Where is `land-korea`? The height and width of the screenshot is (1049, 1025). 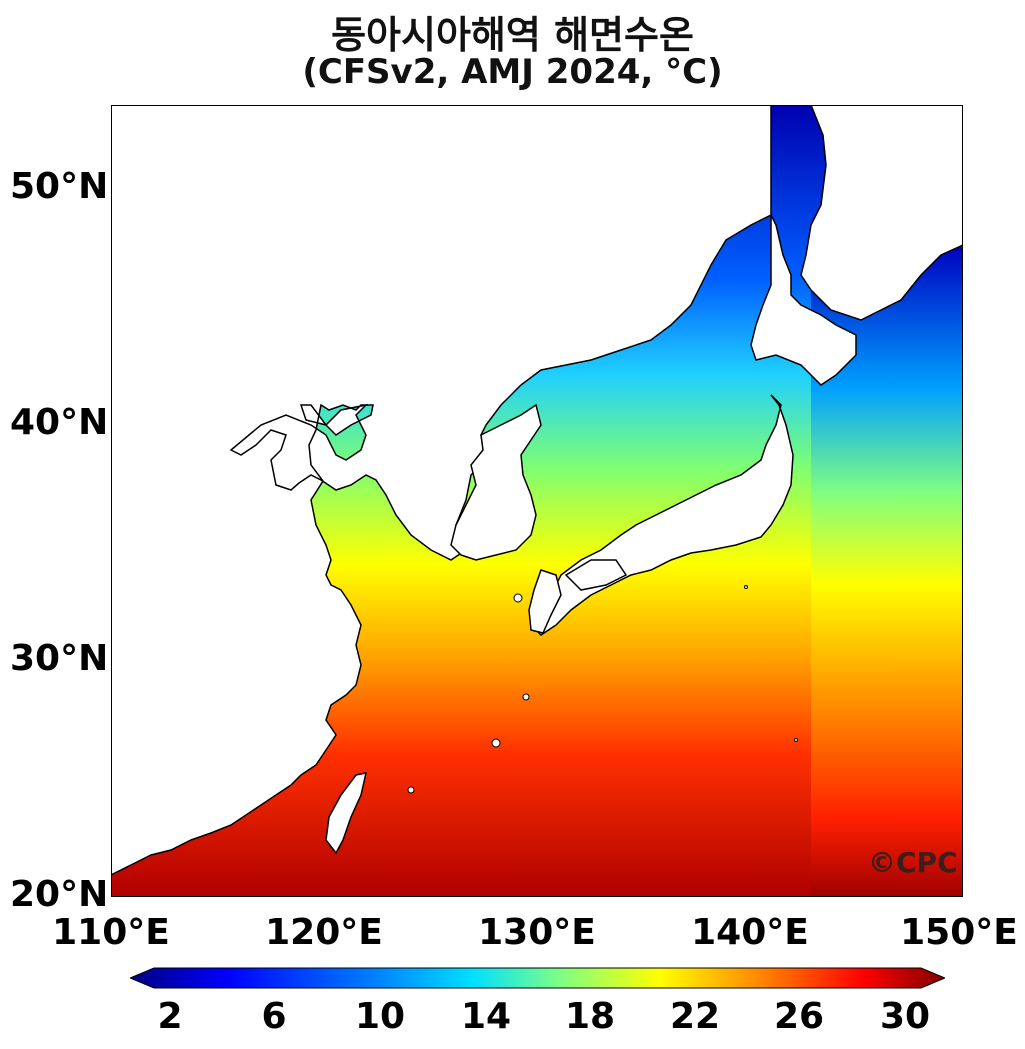
land-korea is located at coordinates (496, 482).